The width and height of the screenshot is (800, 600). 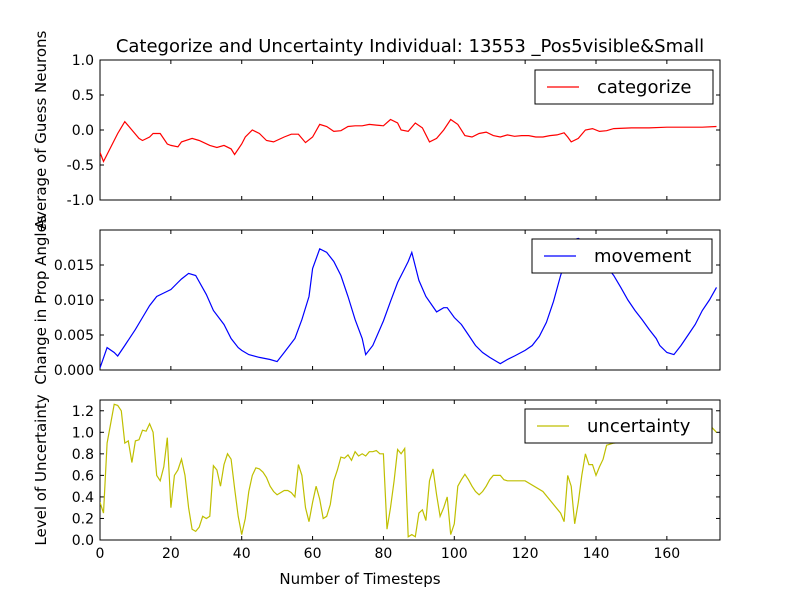 What do you see at coordinates (644, 87) in the screenshot?
I see `legend-label: categorize` at bounding box center [644, 87].